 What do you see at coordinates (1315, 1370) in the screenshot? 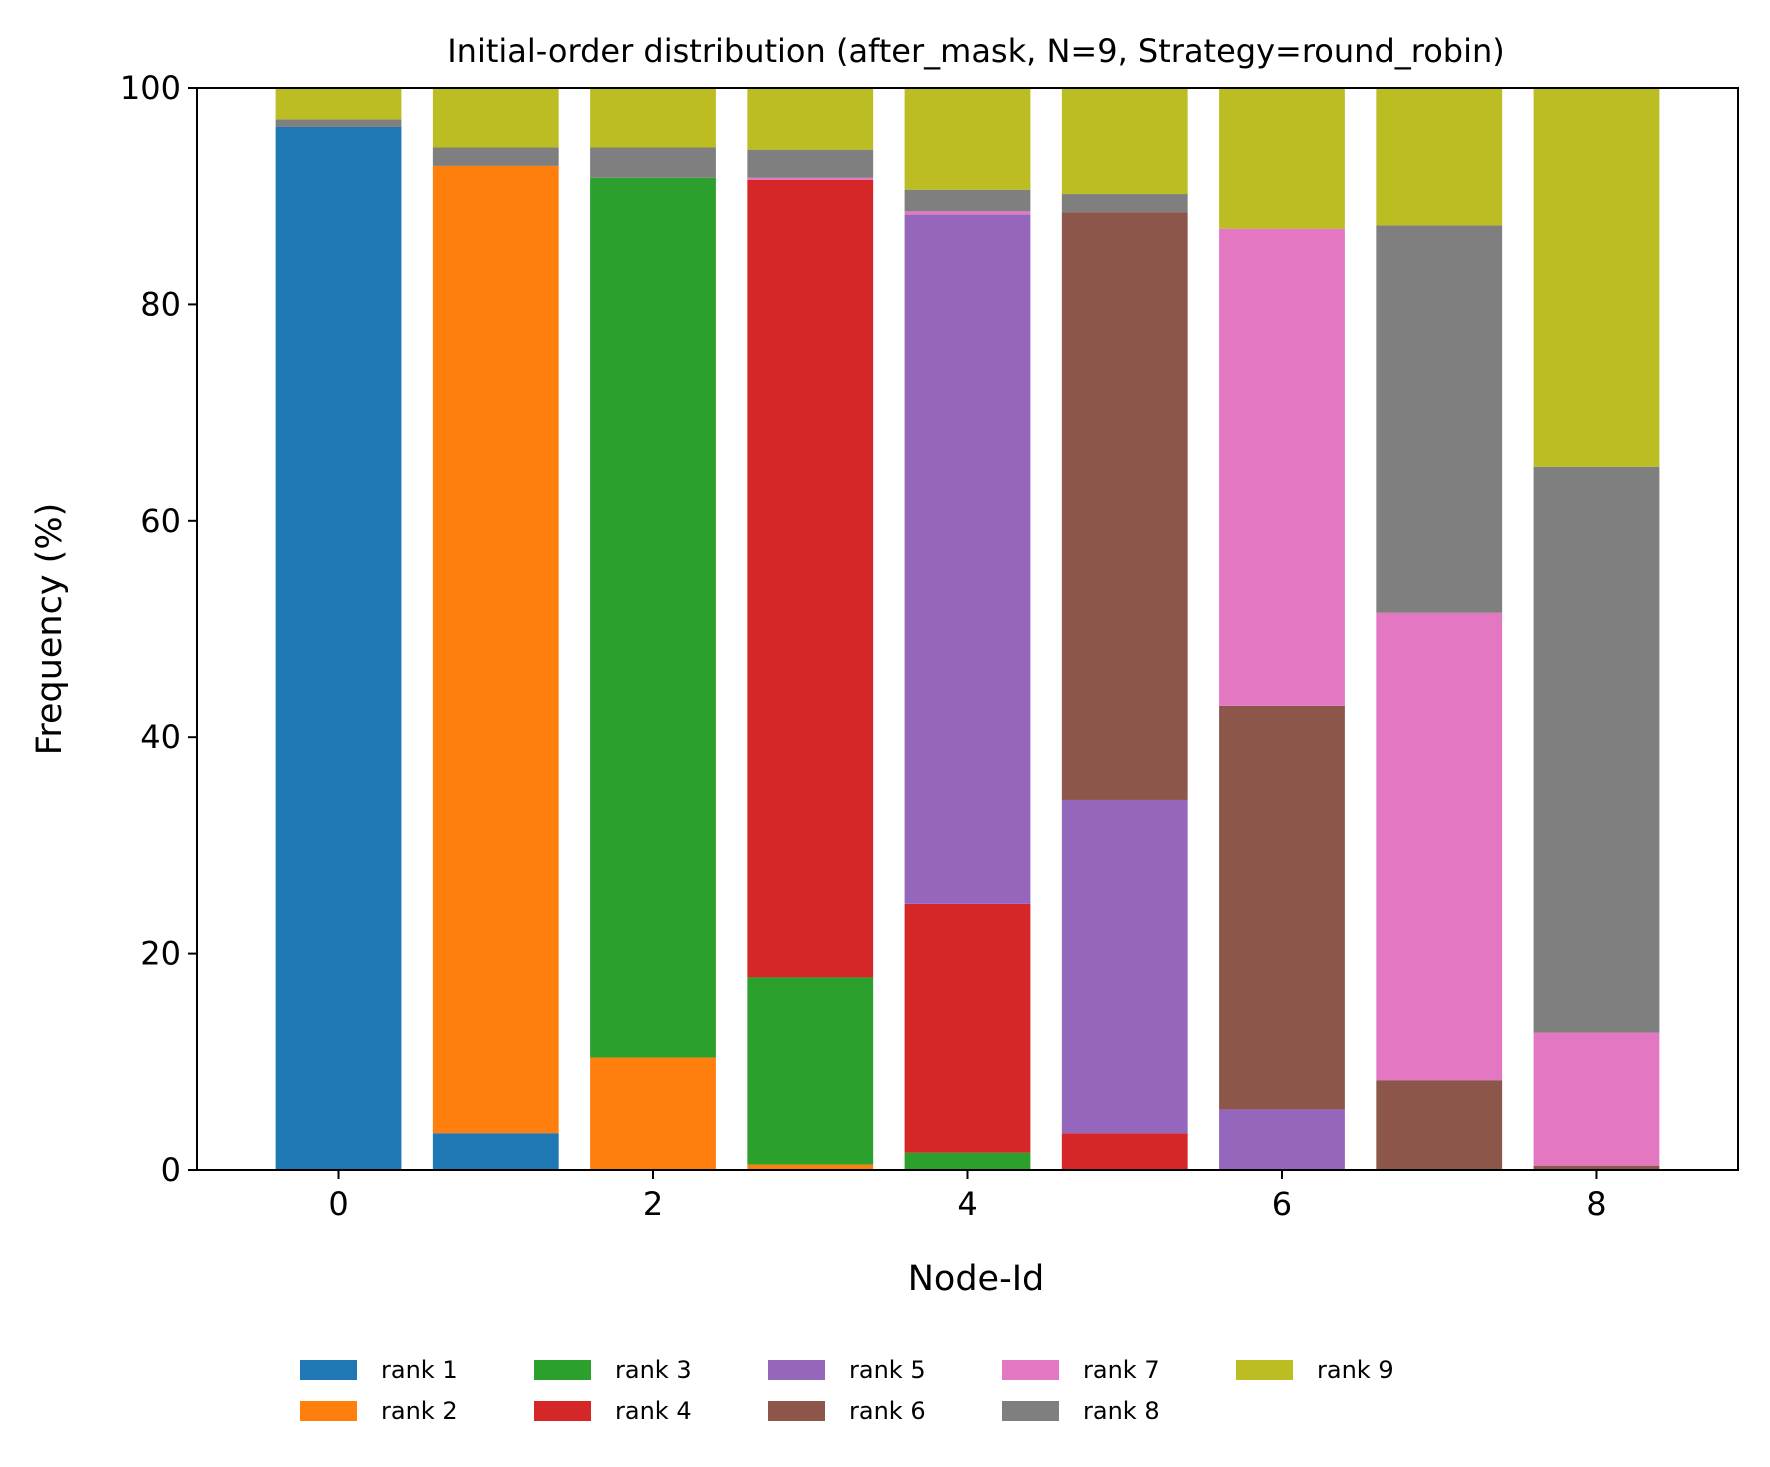
I see `legend-item-rank-9: rank 9` at bounding box center [1315, 1370].